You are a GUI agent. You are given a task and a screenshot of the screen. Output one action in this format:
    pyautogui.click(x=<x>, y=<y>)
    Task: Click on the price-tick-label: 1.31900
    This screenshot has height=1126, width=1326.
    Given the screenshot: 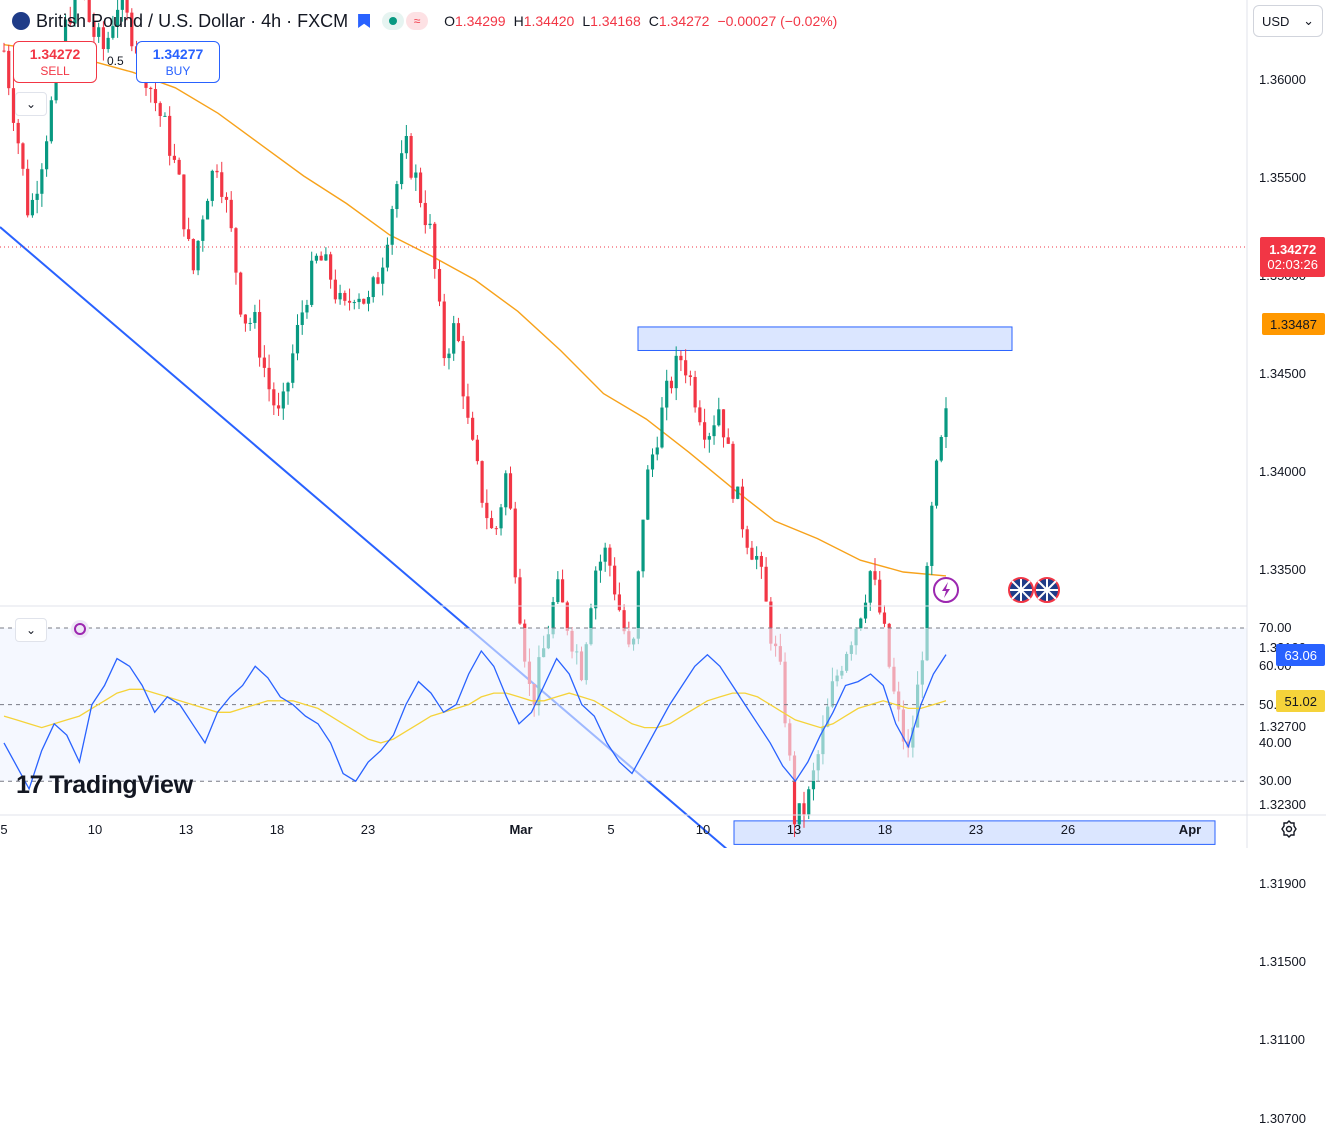 What is the action you would take?
    pyautogui.click(x=1282, y=883)
    